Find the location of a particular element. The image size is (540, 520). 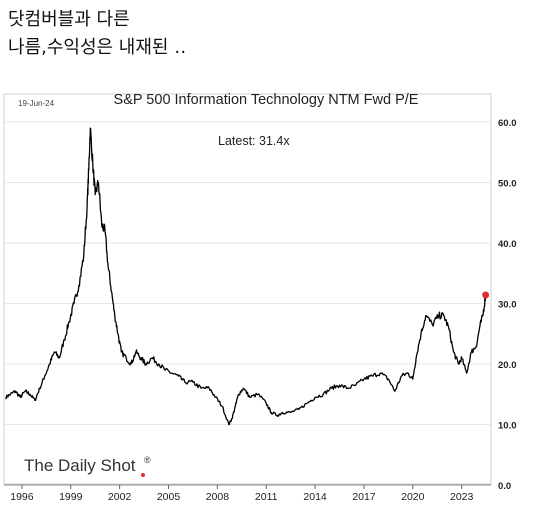

latest-point-marker is located at coordinates (486, 295).